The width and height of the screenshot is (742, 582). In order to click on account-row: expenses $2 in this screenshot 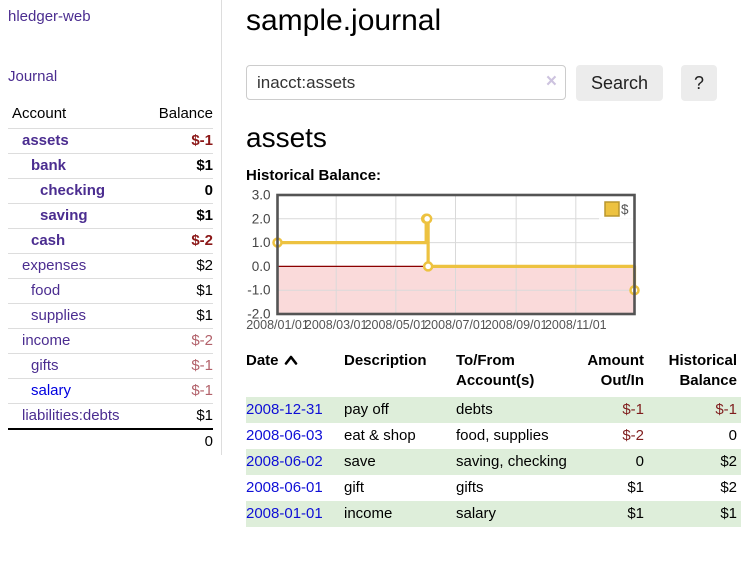, I will do `click(110, 266)`.